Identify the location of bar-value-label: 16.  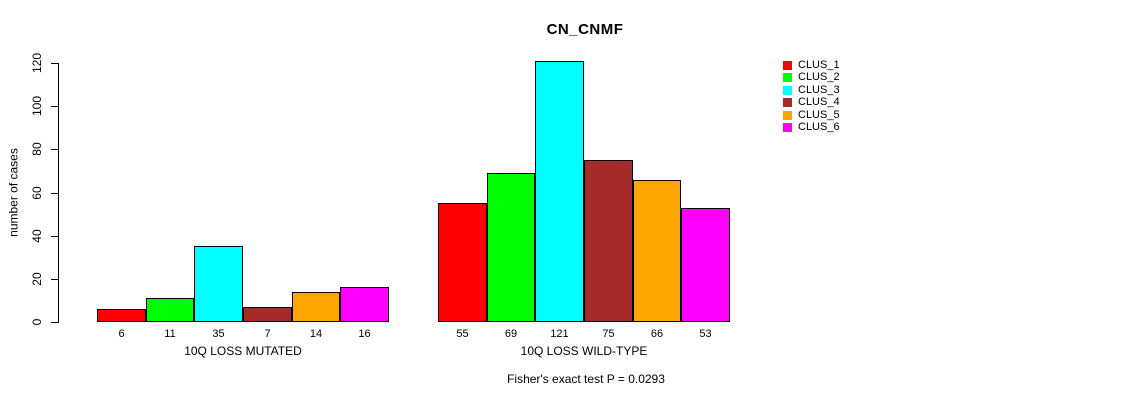
(364, 334).